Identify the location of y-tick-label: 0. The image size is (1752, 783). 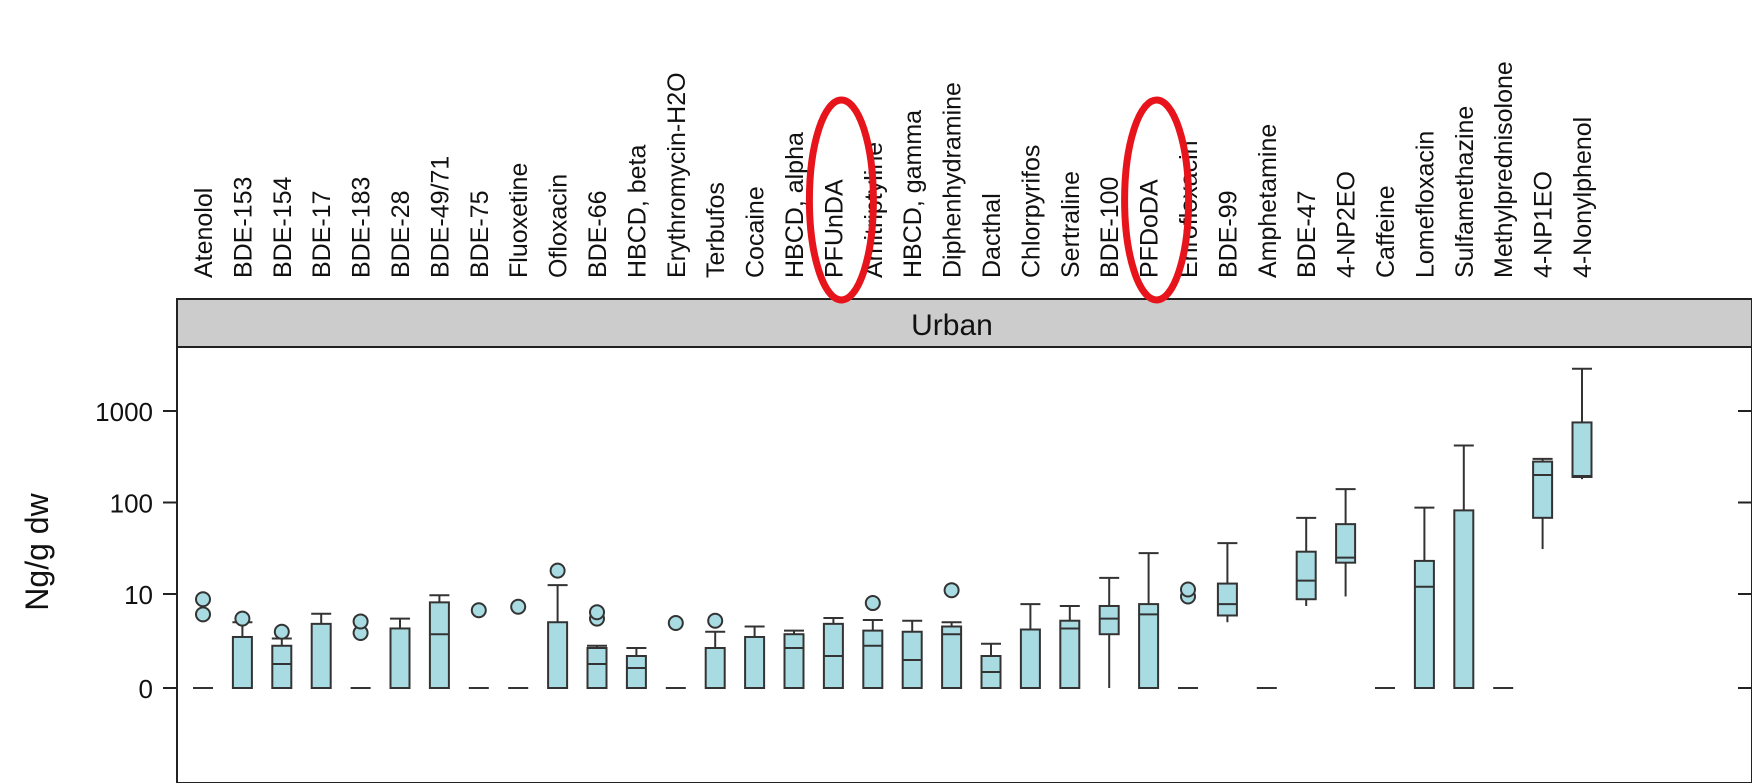
(146, 689).